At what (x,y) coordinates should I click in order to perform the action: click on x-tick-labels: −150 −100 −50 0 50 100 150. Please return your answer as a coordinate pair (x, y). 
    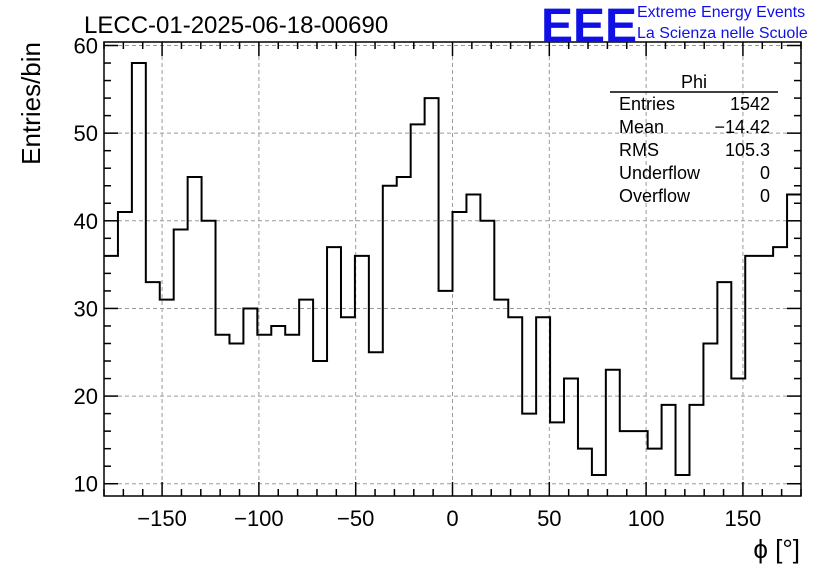
    Looking at the image, I should click on (449, 518).